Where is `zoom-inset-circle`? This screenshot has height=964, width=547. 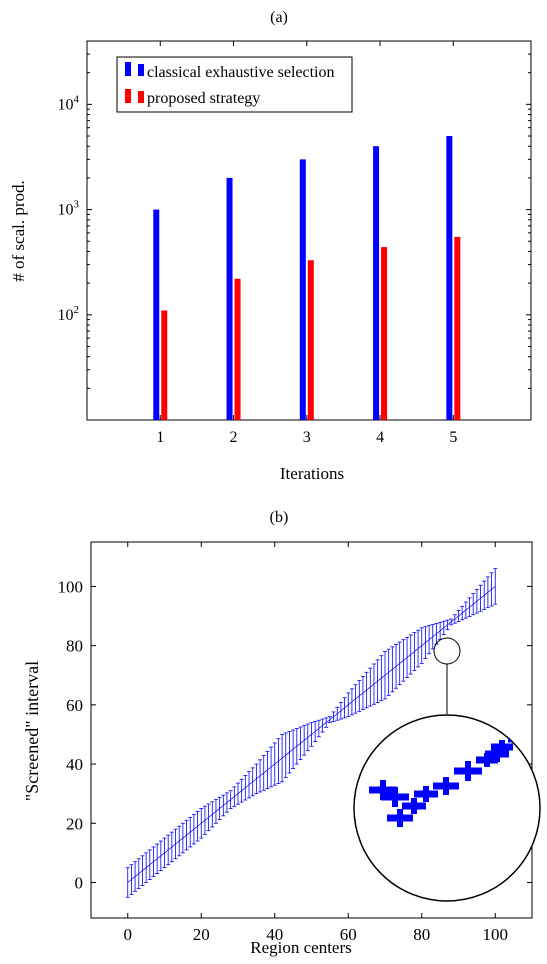
zoom-inset-circle is located at coordinates (447, 808).